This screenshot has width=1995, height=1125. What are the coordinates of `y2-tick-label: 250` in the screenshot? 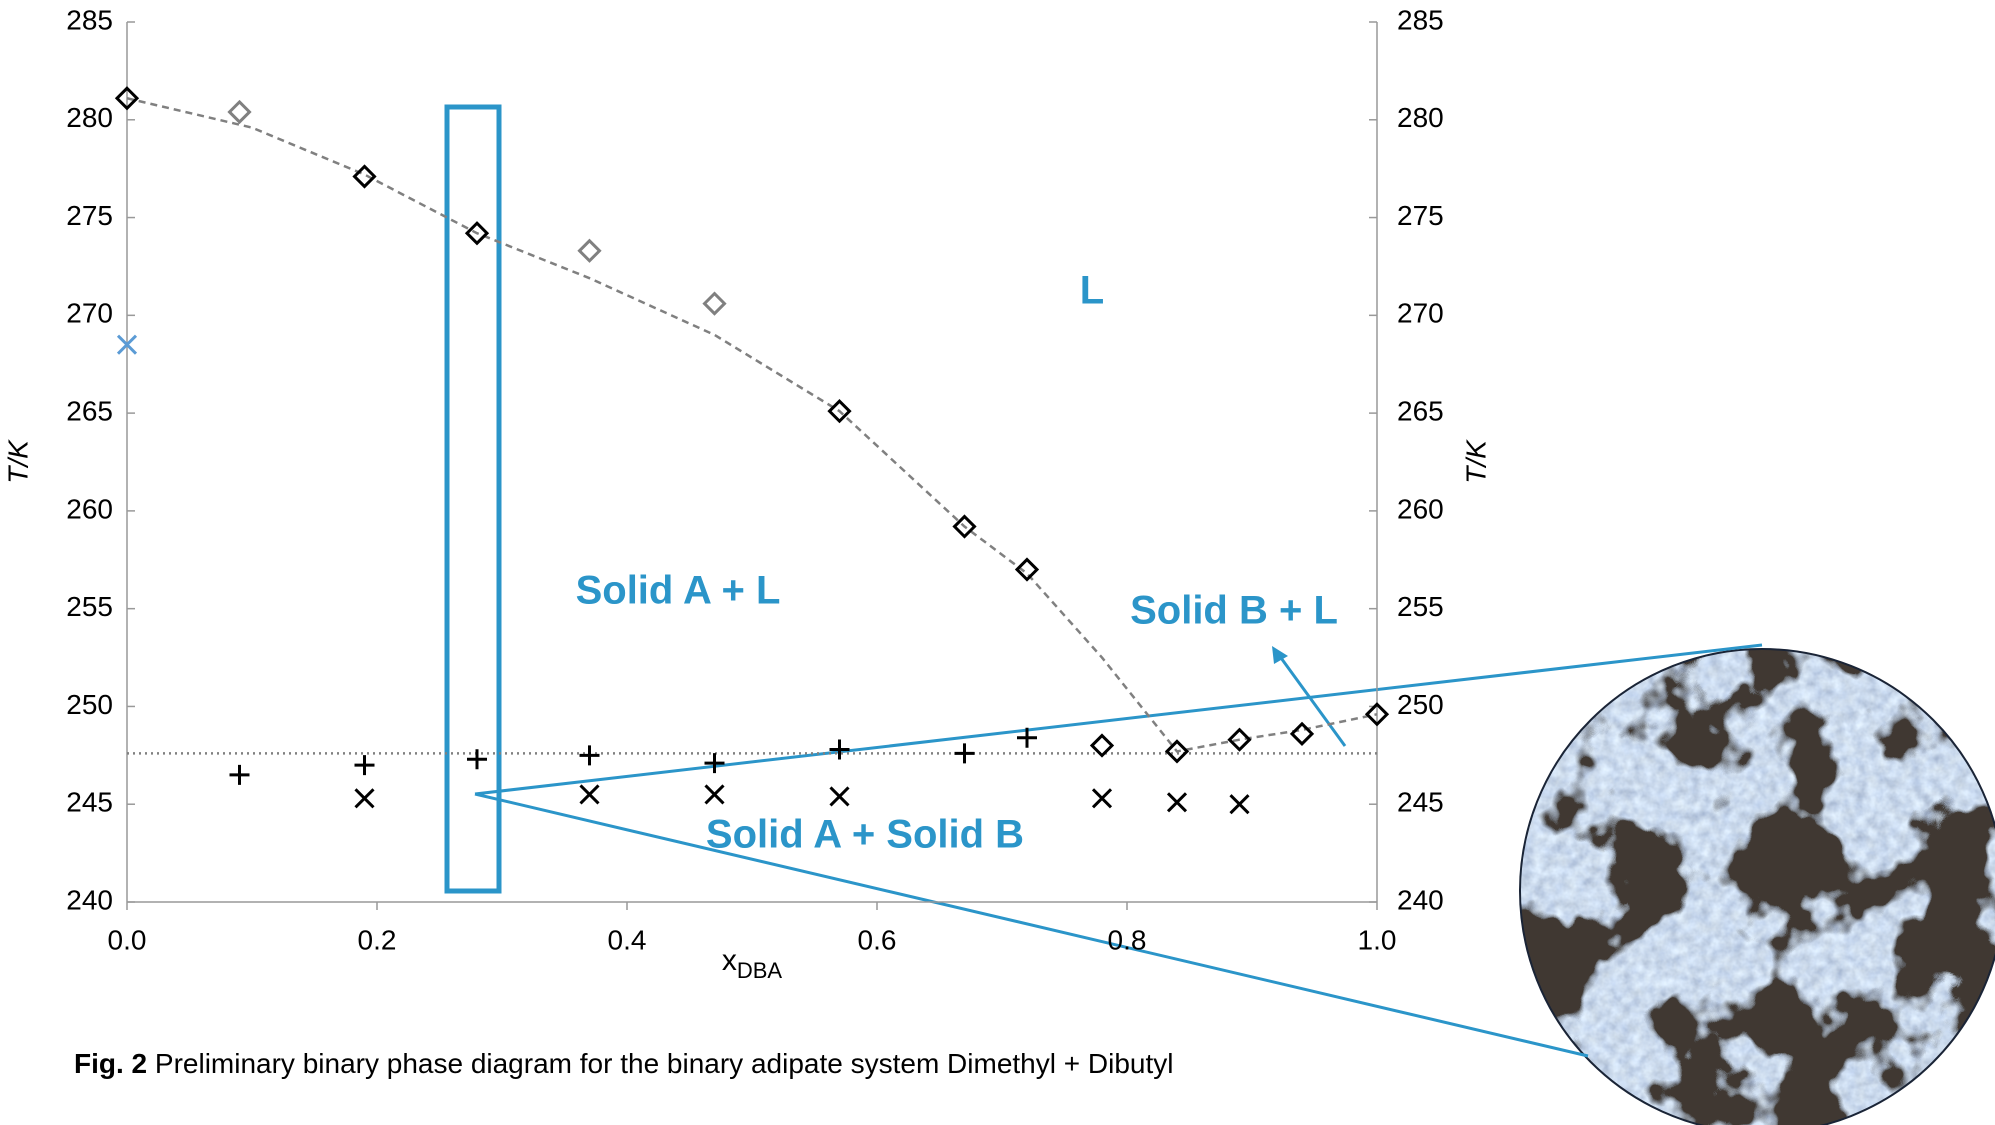 It's located at (1420, 704).